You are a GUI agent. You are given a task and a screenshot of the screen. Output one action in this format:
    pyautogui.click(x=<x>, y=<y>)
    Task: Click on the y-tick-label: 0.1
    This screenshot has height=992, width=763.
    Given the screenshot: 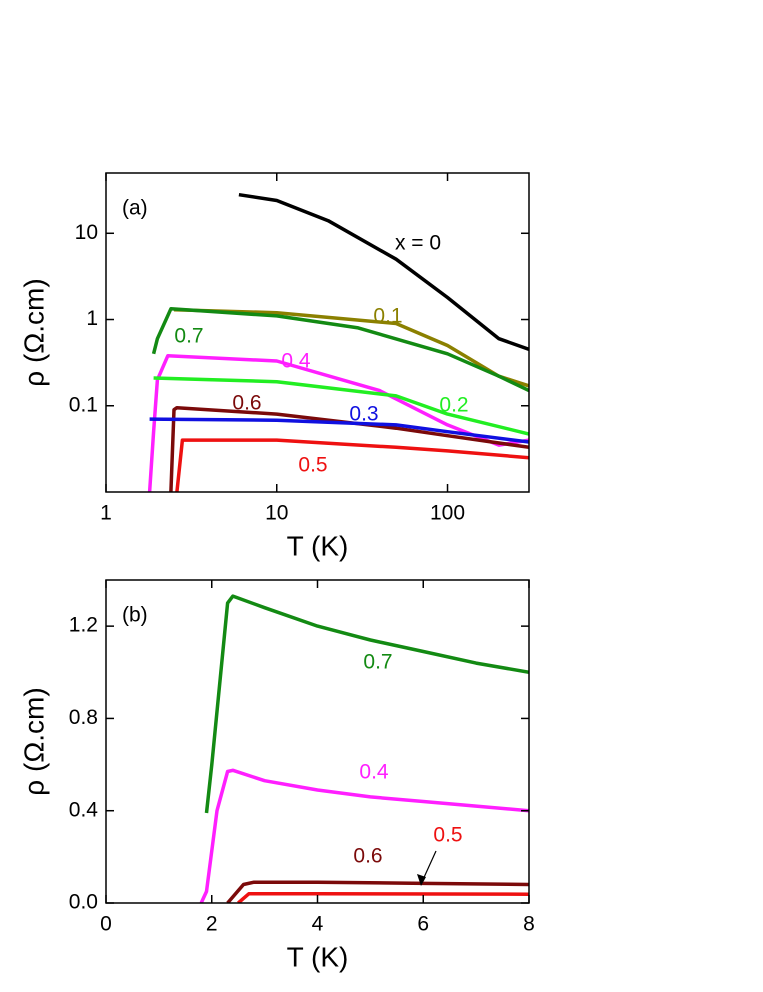 What is the action you would take?
    pyautogui.click(x=83, y=404)
    